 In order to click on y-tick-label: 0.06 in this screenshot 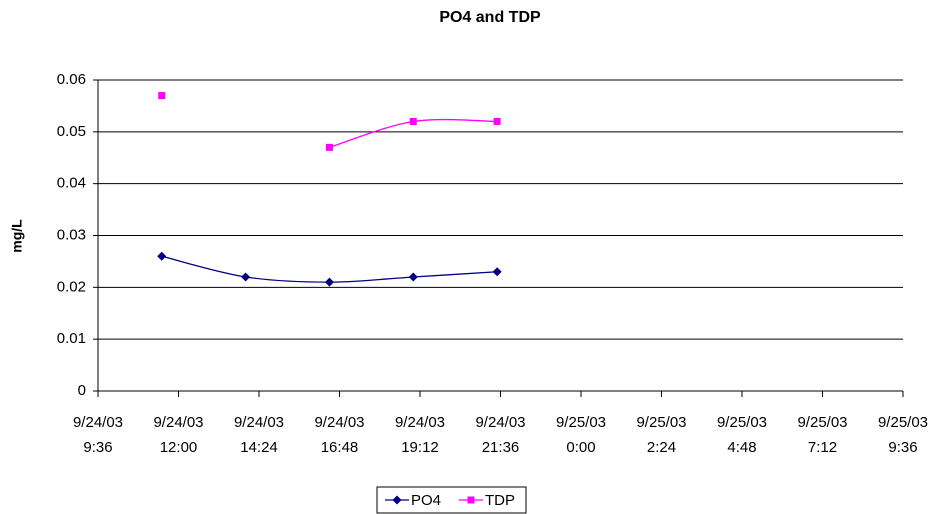, I will do `click(71, 79)`.